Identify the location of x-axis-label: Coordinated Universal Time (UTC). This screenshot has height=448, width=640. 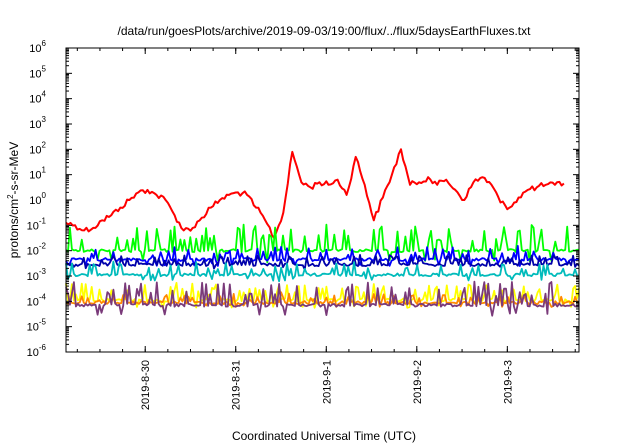
(324, 436).